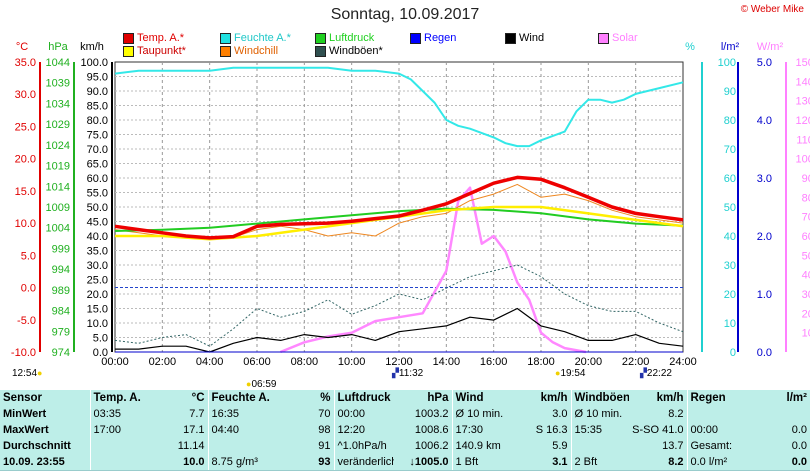  I want to click on stats-cell: 00:00, so click(363, 414).